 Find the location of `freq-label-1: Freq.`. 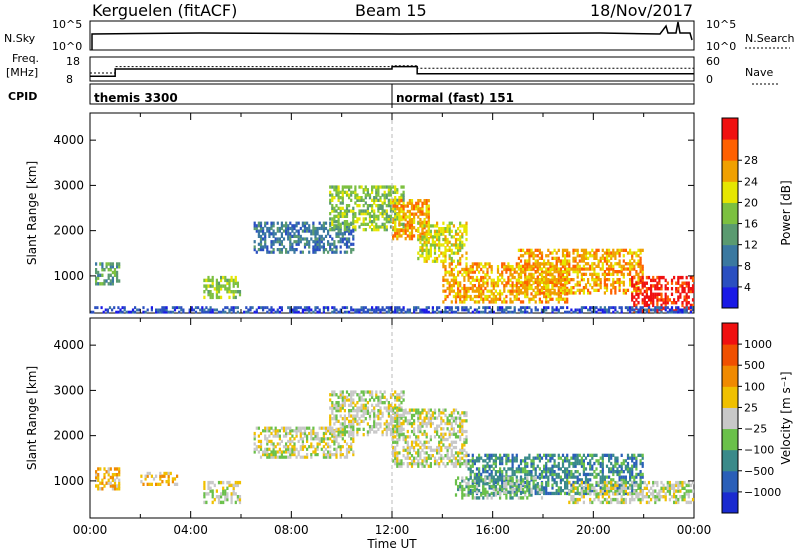

freq-label-1: Freq. is located at coordinates (25, 58).